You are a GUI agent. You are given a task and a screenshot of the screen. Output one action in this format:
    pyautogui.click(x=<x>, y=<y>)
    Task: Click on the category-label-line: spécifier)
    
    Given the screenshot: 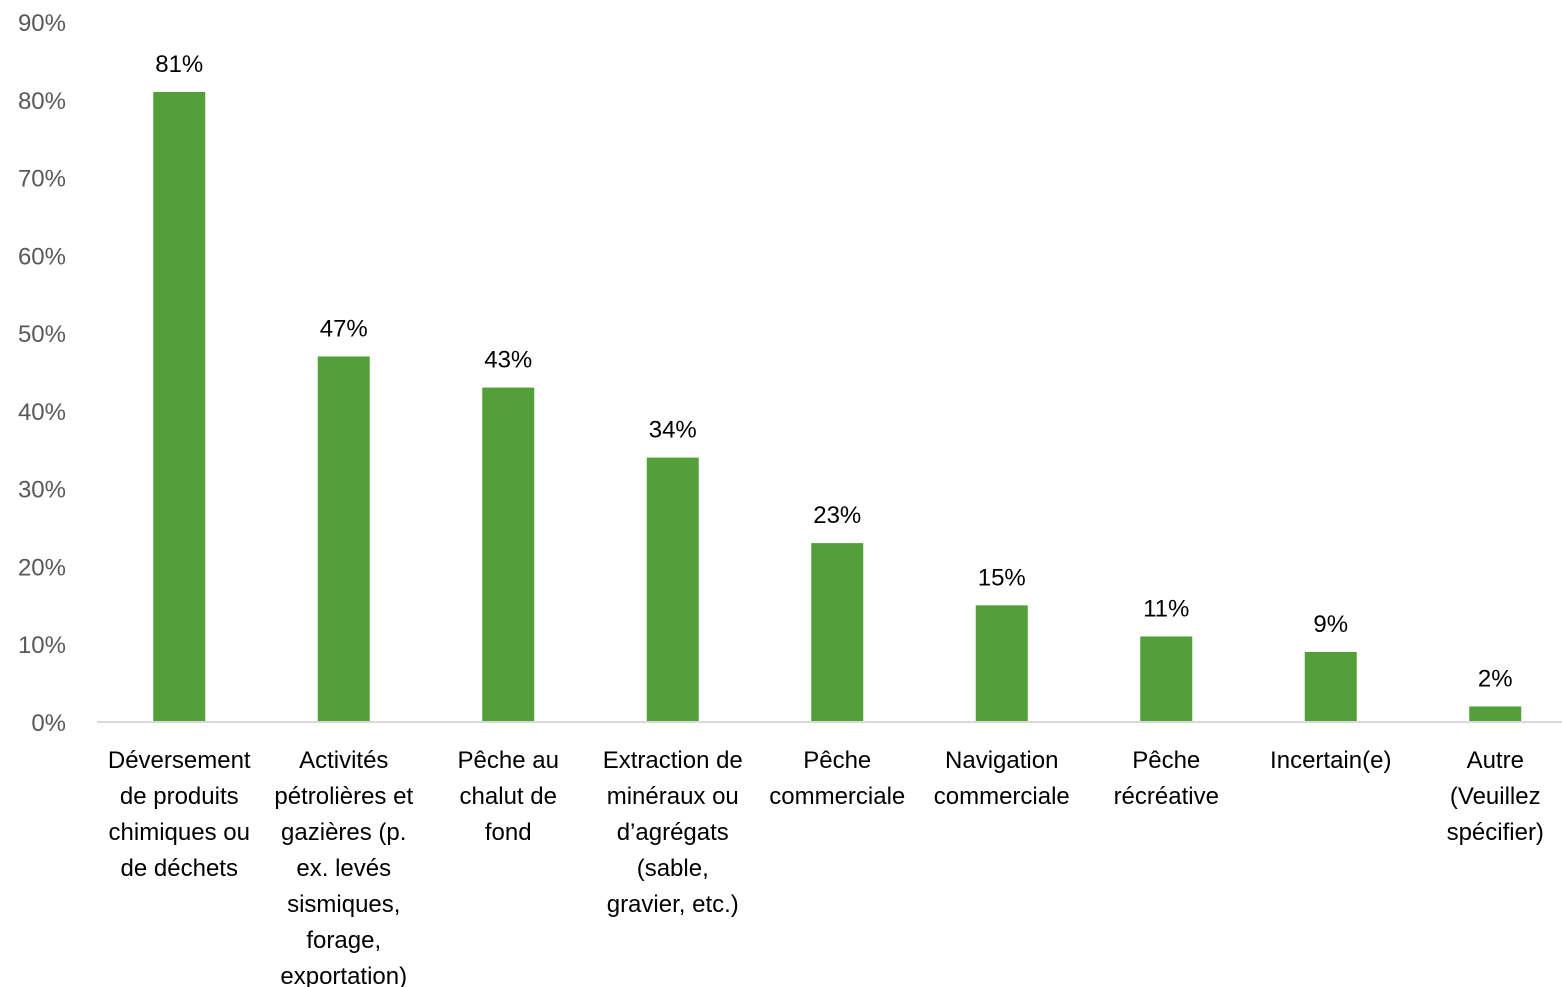 What is the action you would take?
    pyautogui.click(x=1495, y=832)
    